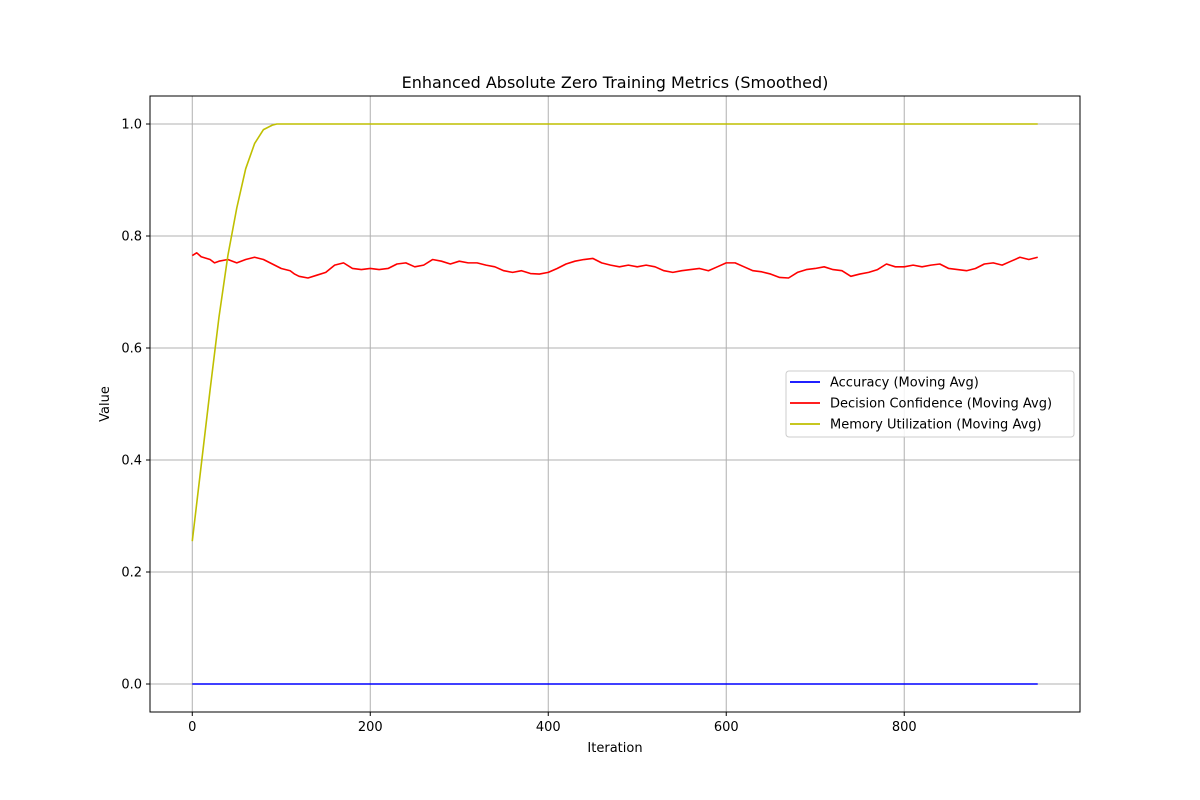 The height and width of the screenshot is (800, 1200). I want to click on x-tick-label: 200, so click(370, 727).